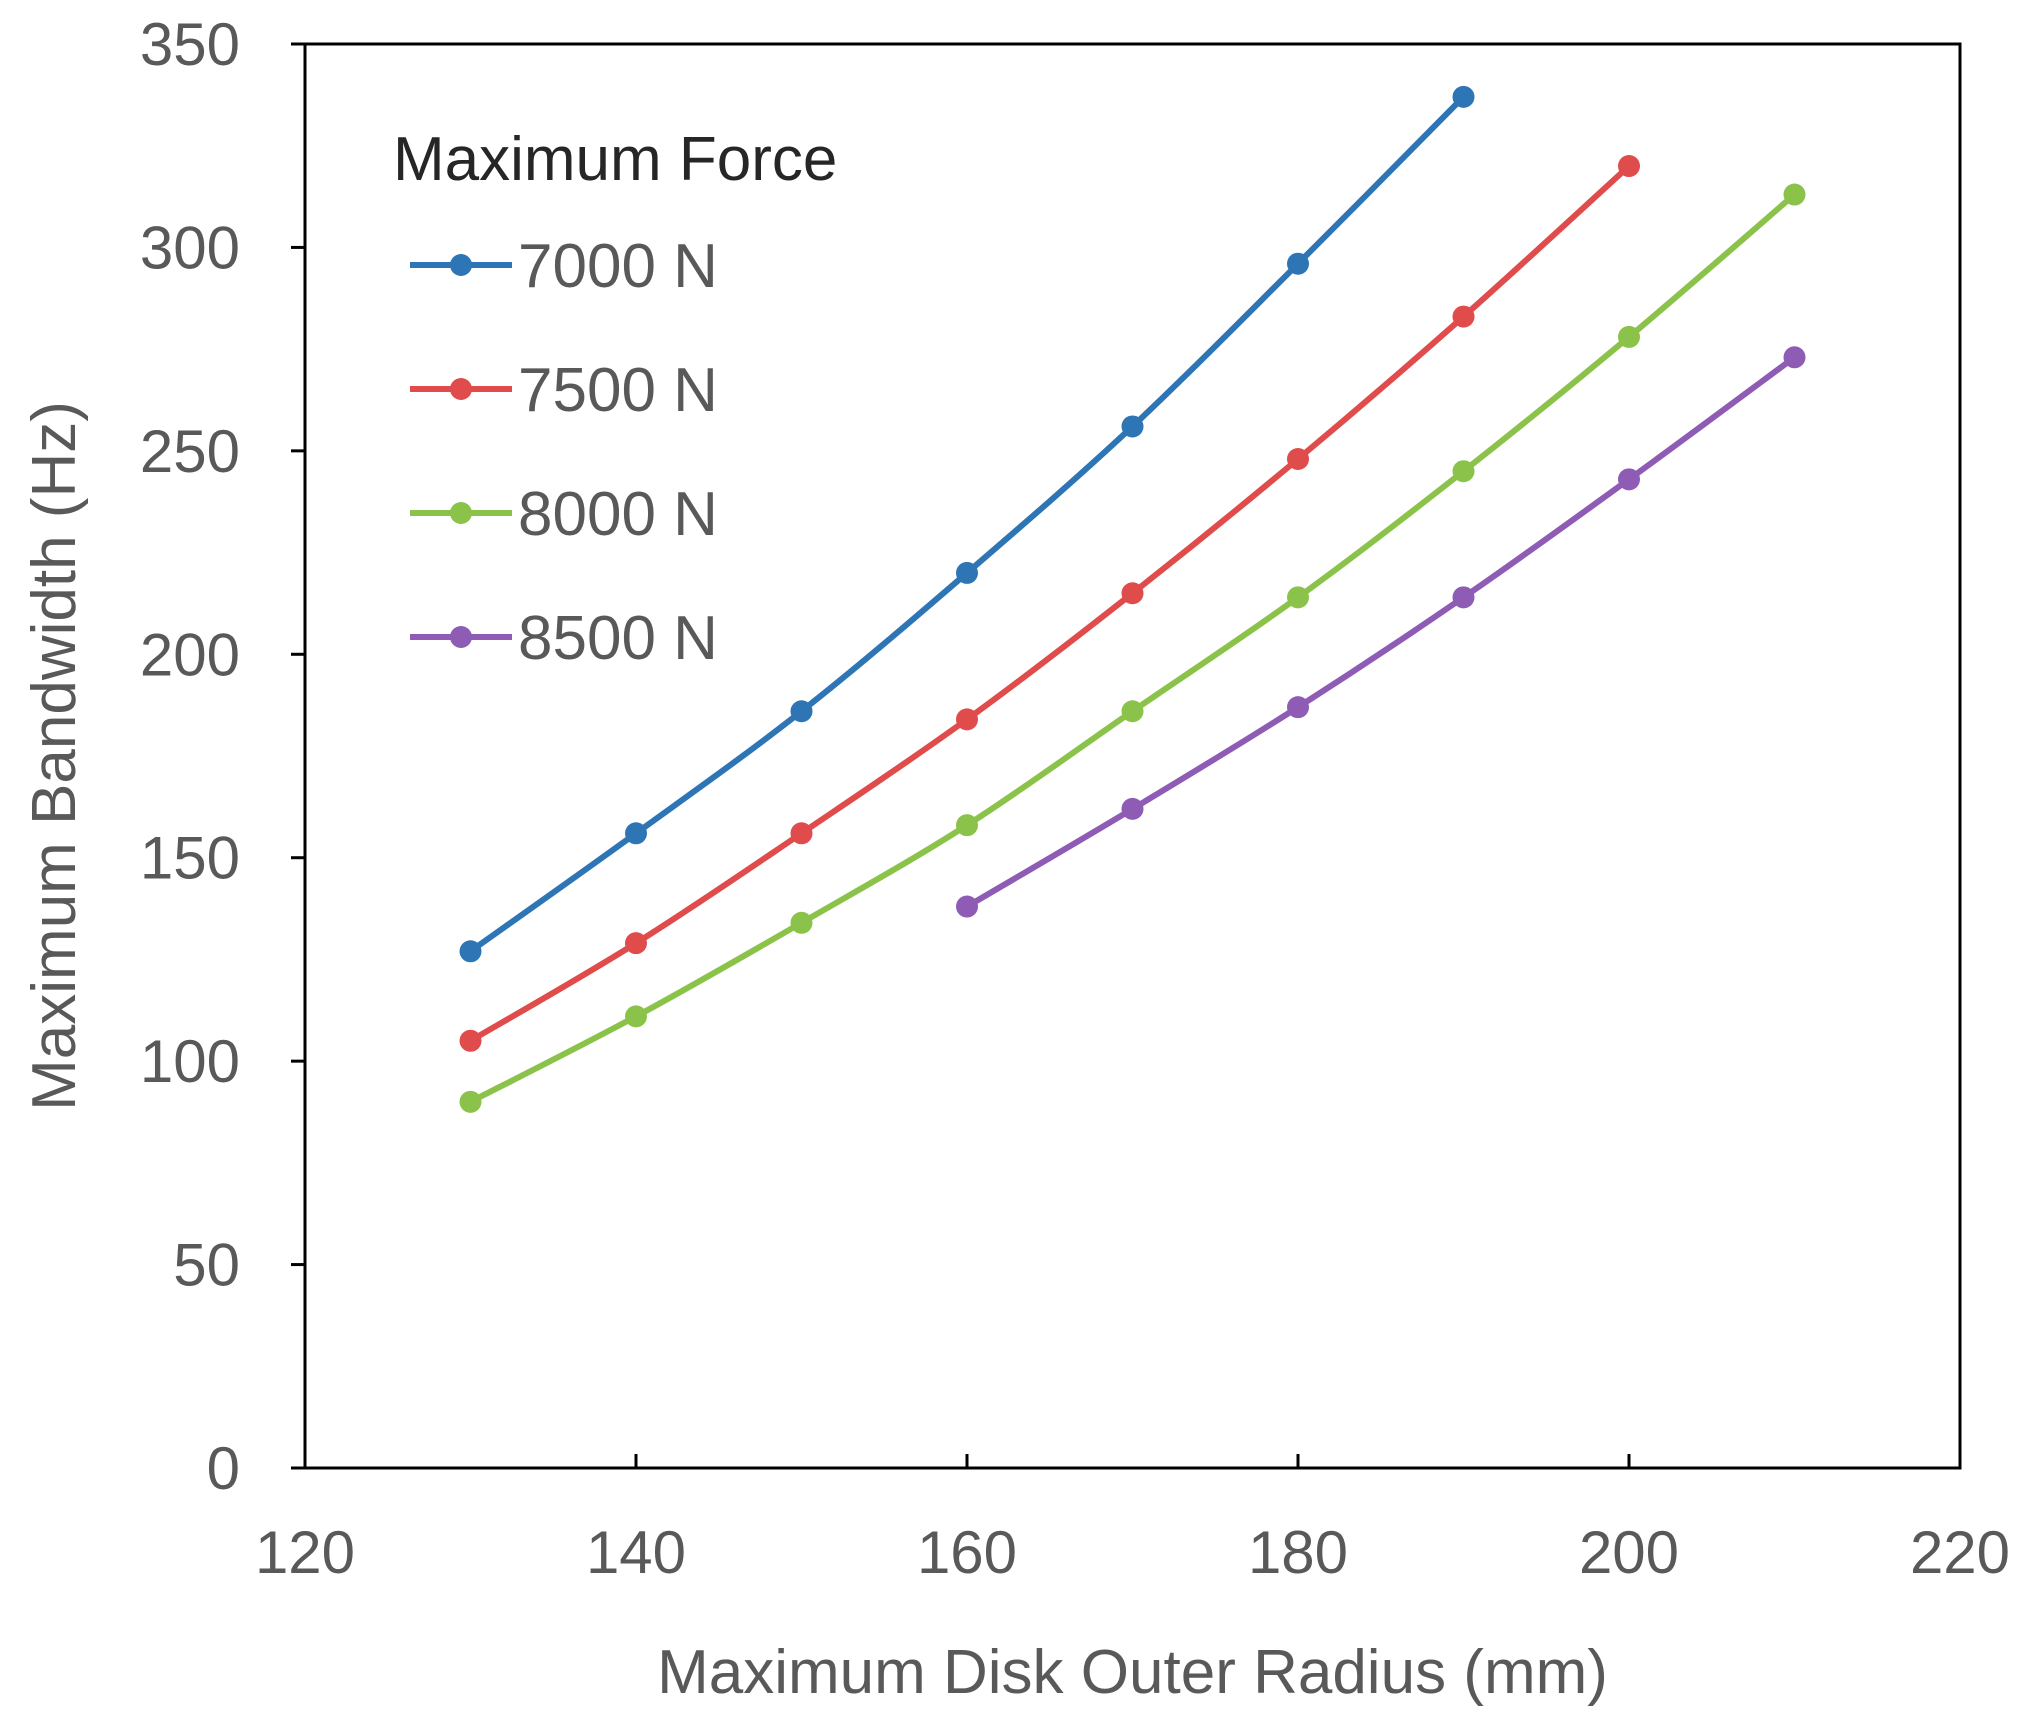 This screenshot has width=2022, height=1728. I want to click on x-tick-label: 120, so click(305, 1552).